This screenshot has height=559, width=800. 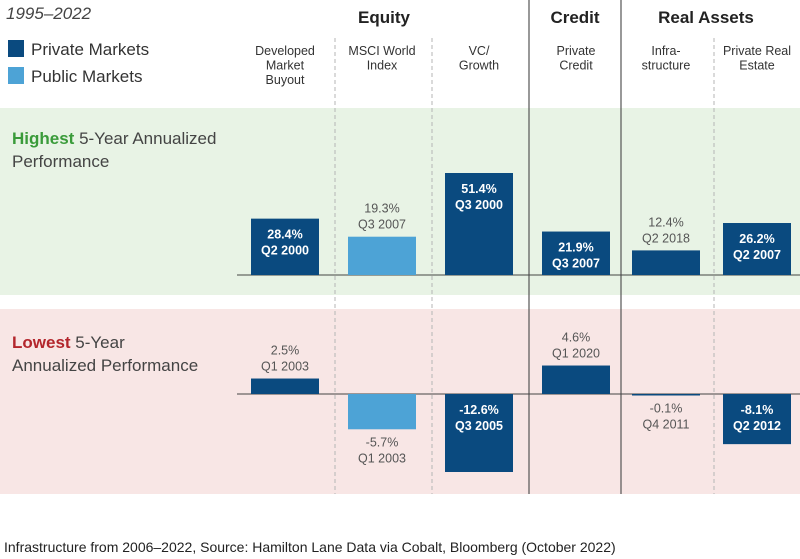 I want to click on legend-swatch-public, so click(x=16, y=75).